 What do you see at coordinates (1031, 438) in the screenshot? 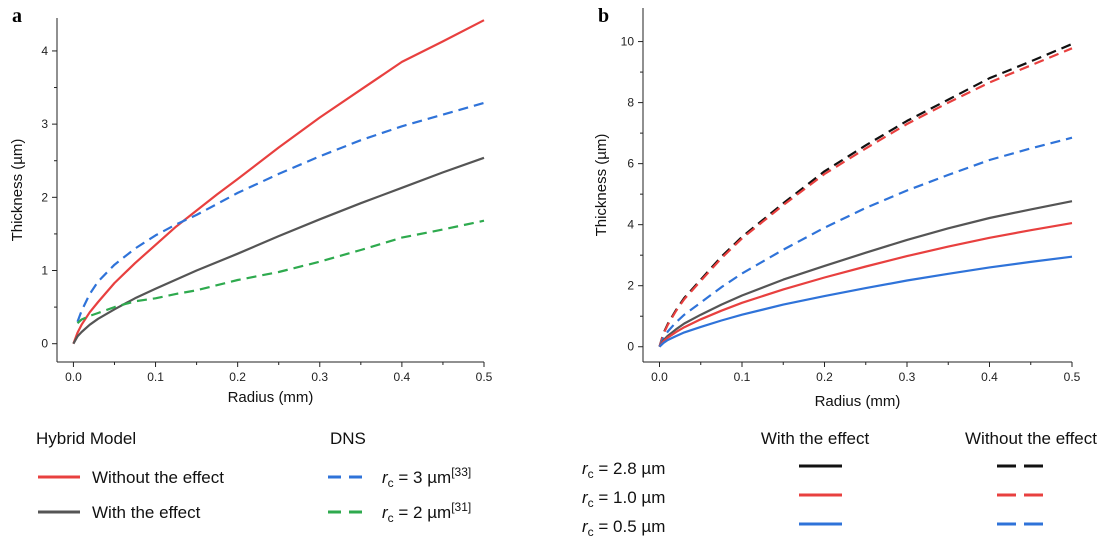
I see `legend-column-without: Without the effect` at bounding box center [1031, 438].